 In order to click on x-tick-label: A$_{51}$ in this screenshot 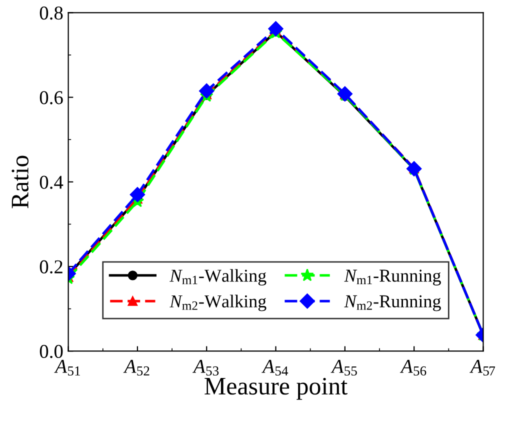, I will do `click(67, 368)`.